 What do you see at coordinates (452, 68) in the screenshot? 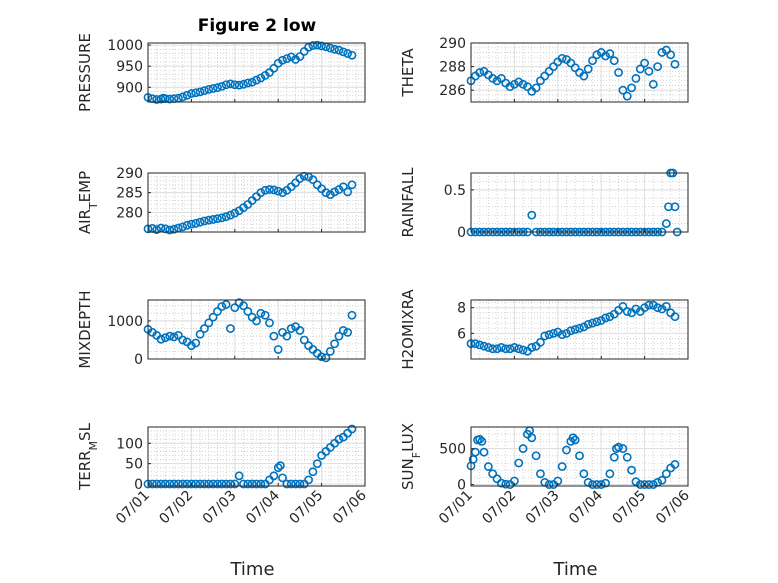
I see `y-tick-label: 288` at bounding box center [452, 68].